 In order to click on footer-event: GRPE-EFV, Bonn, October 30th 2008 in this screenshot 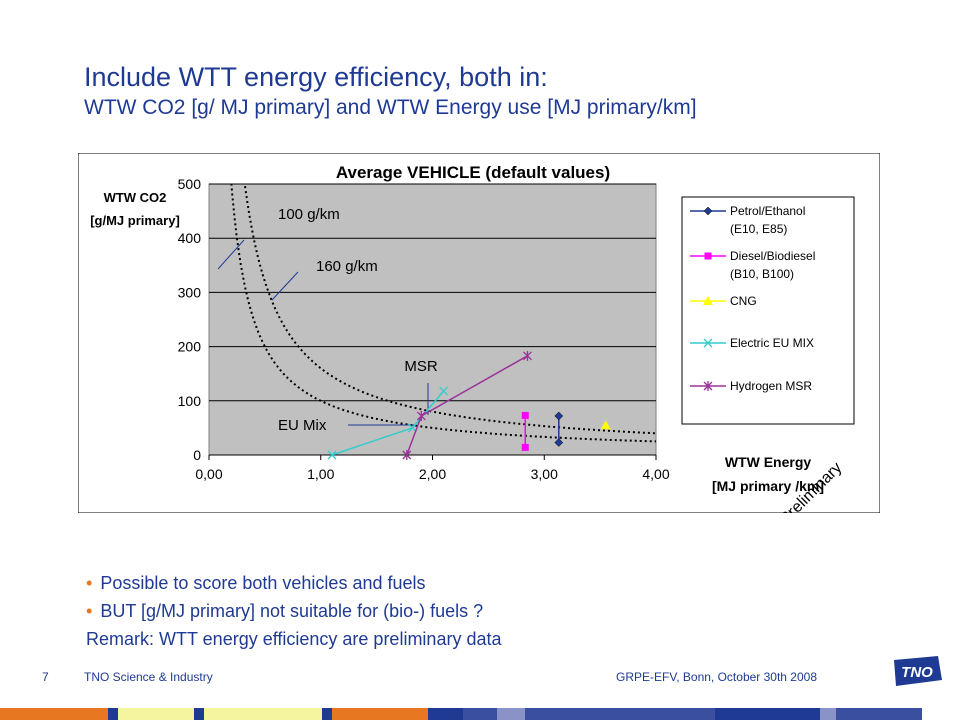, I will do `click(717, 677)`.